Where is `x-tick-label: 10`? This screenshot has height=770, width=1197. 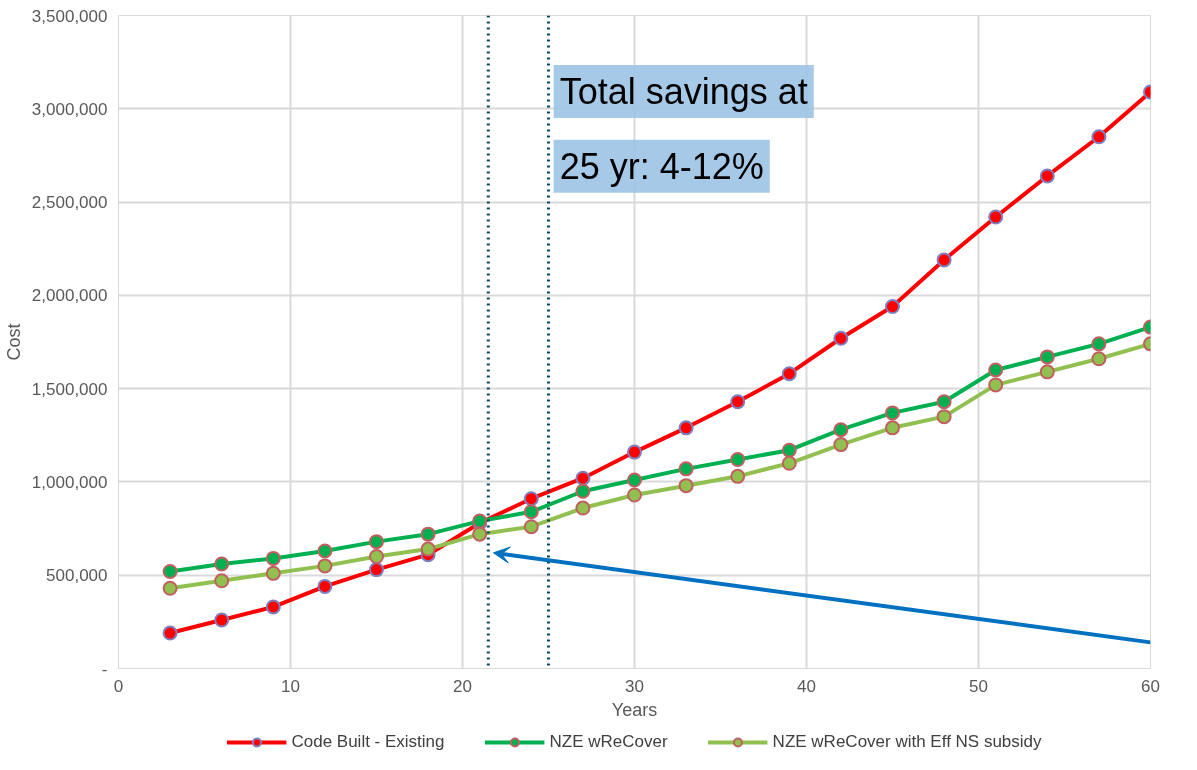
x-tick-label: 10 is located at coordinates (290, 686).